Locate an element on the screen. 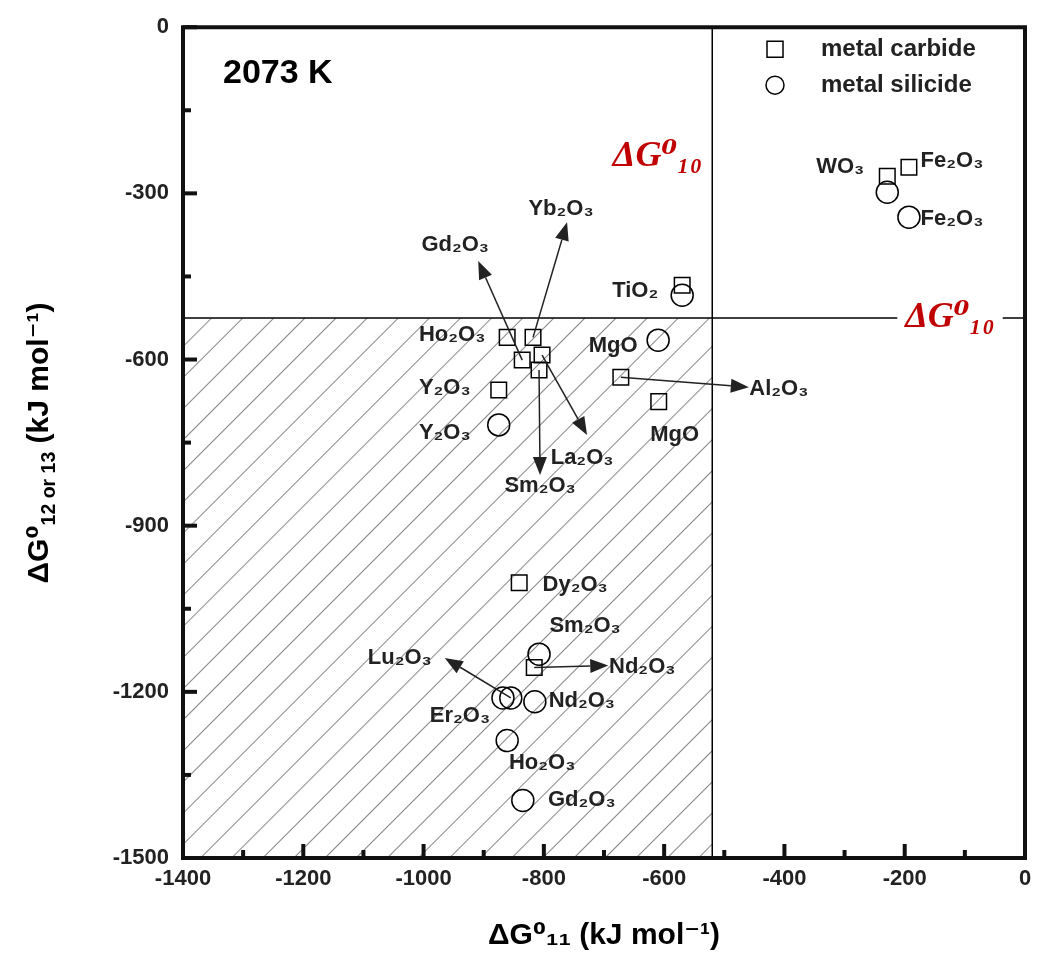  legend-label: metal carbide is located at coordinates (898, 47).